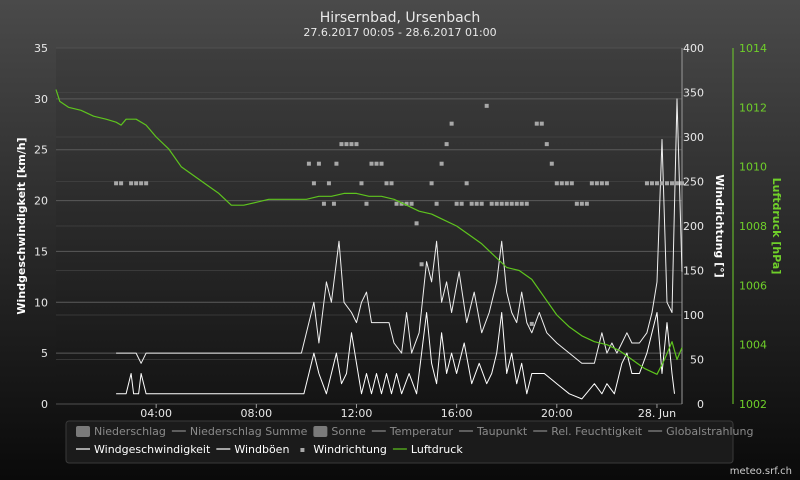 Image resolution: width=800 pixels, height=480 pixels. Describe the element at coordinates (719, 225) in the screenshot. I see `y-right1-axis-label: Windrichtung [°]` at that location.